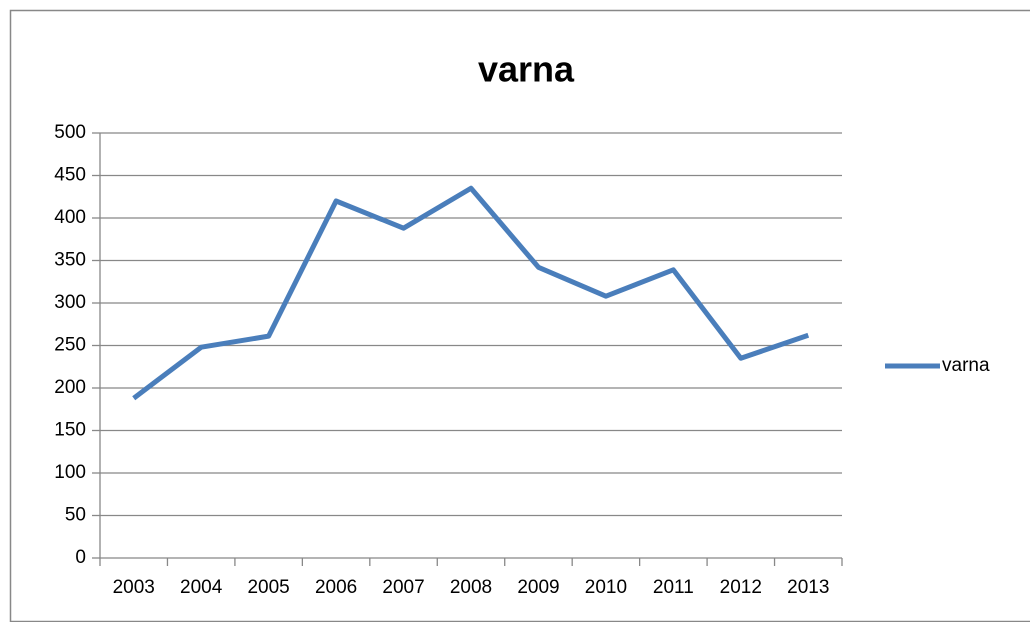 The image size is (1030, 622). What do you see at coordinates (403, 587) in the screenshot?
I see `x-tick-label: 2007` at bounding box center [403, 587].